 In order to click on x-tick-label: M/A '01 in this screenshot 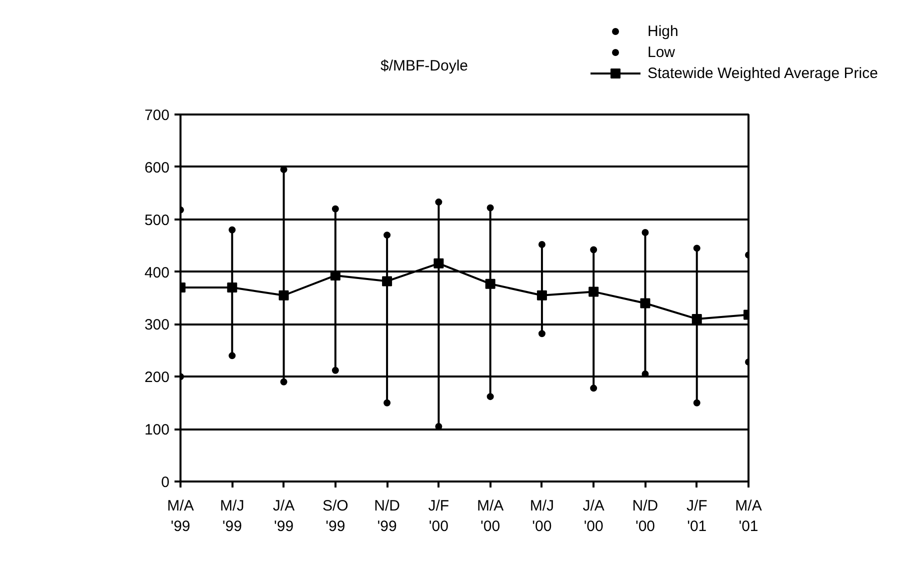, I will do `click(748, 516)`.